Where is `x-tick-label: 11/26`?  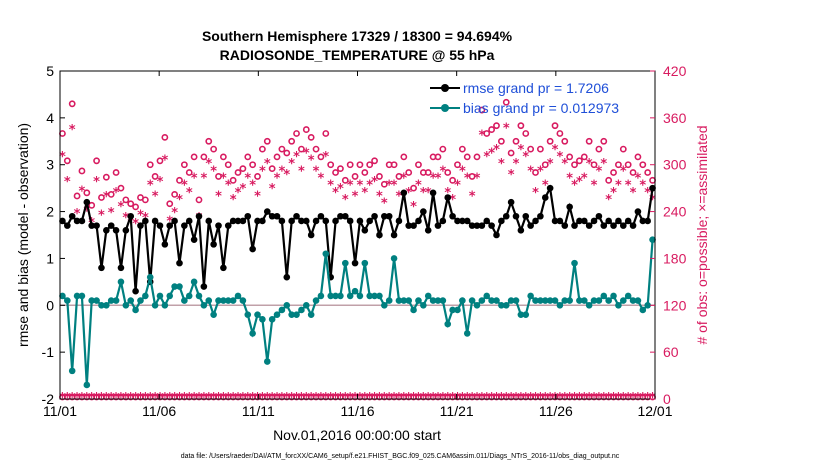 x-tick-label: 11/26 is located at coordinates (556, 411).